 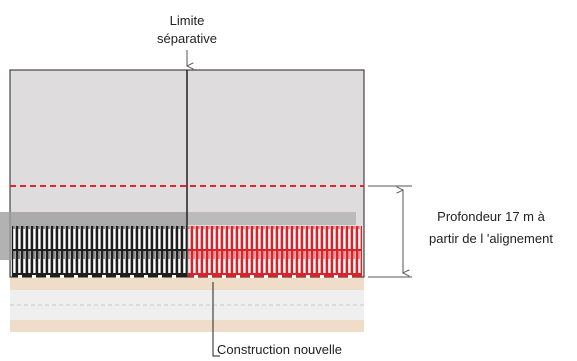 I want to click on label-profondeur-line2: partir de l 'alignement, so click(x=491, y=238).